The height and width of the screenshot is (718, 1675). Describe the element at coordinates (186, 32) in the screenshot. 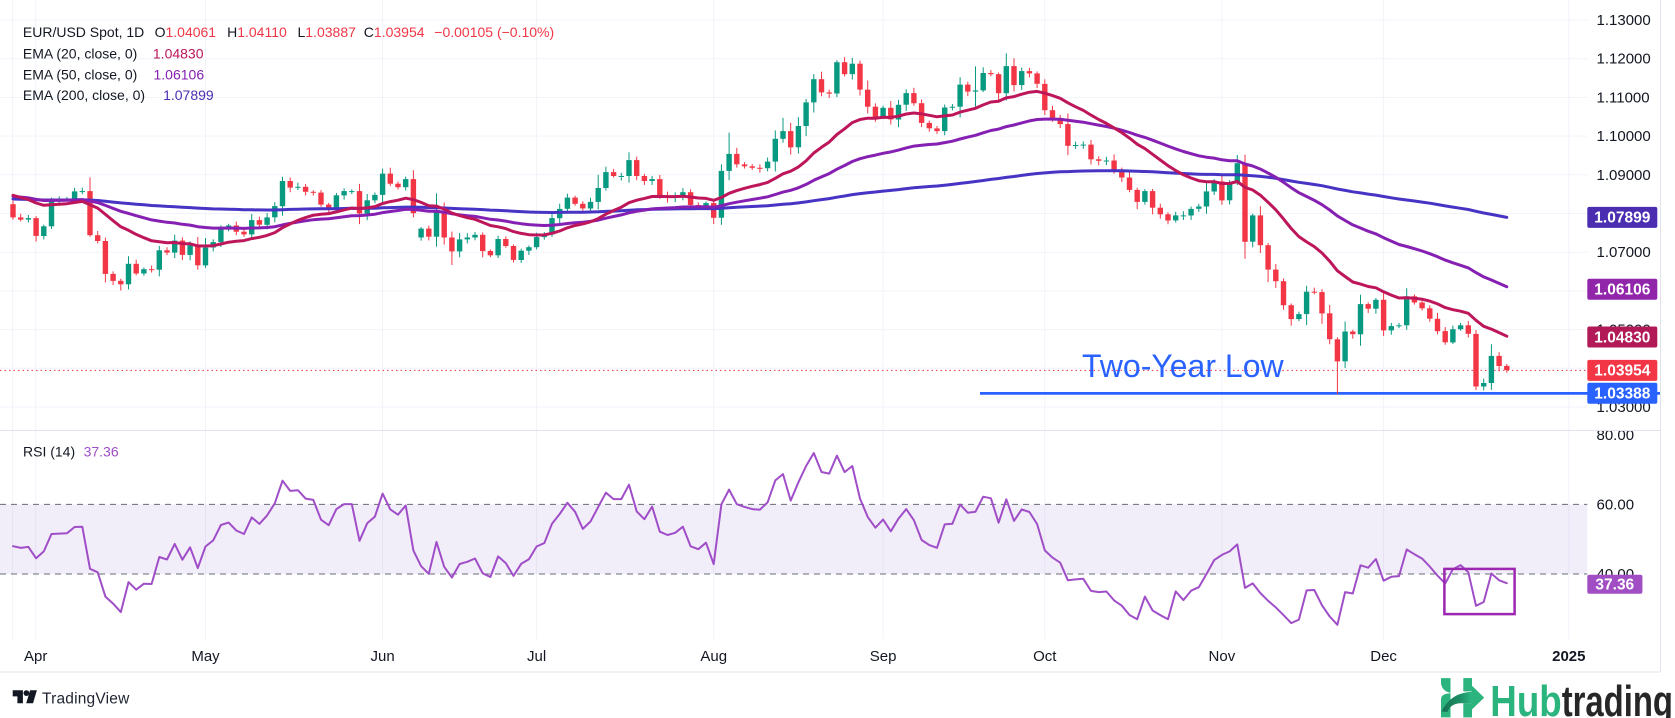

I see `svg-text: O1.04061` at that location.